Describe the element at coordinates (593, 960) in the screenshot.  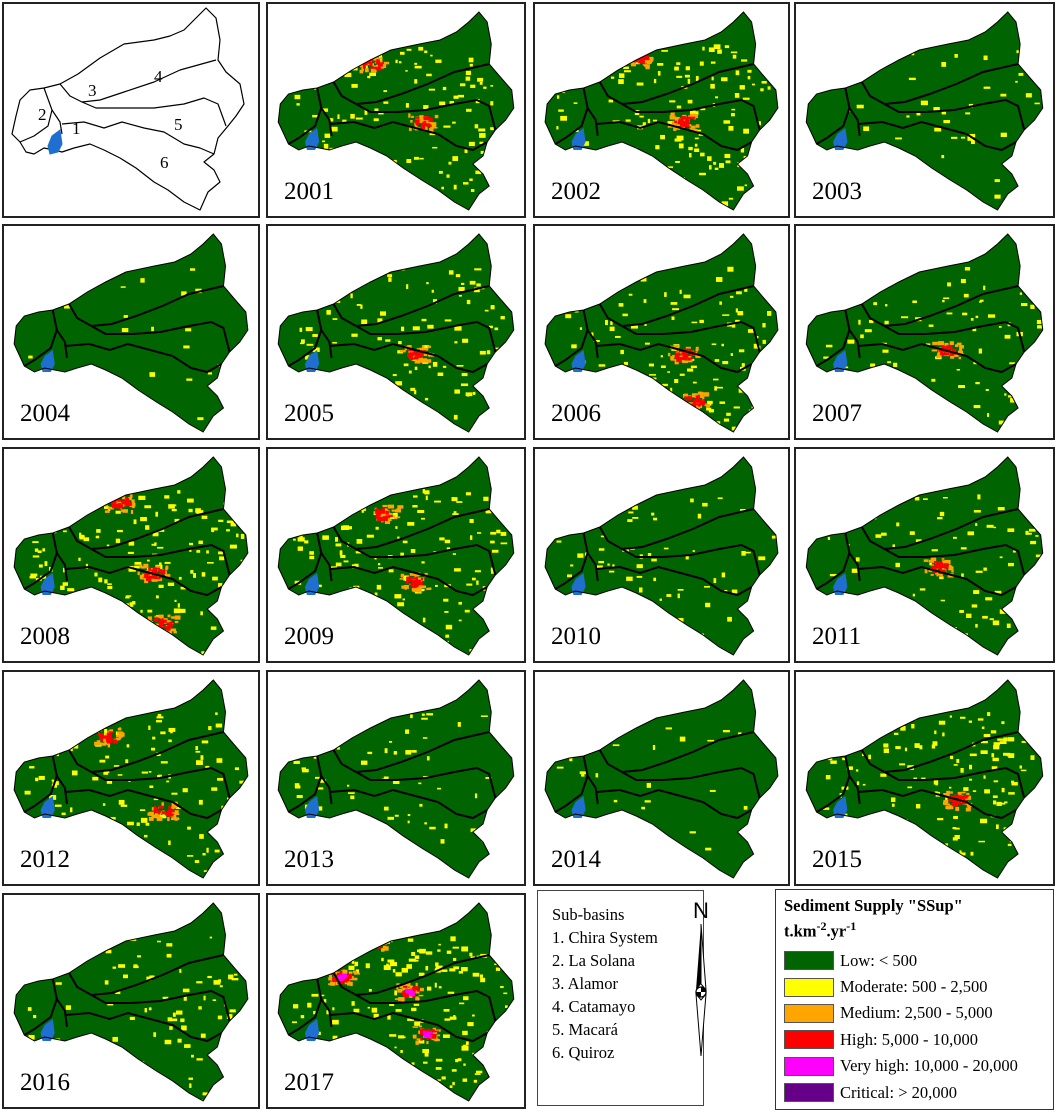
I see `subbasin-item: 2. La Solana` at that location.